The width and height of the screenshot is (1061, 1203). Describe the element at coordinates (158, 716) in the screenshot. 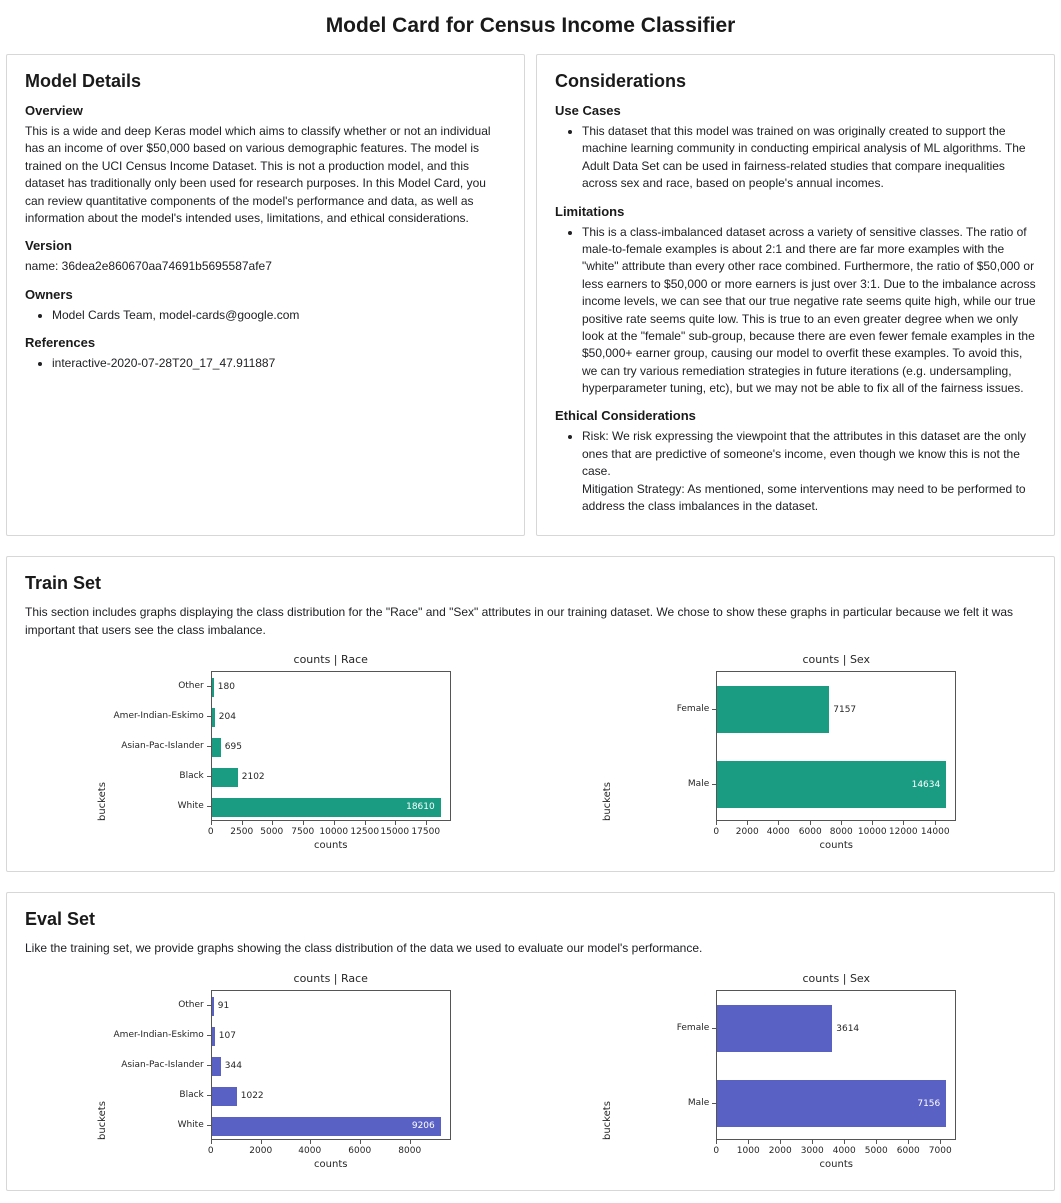

I see `y-tick-label: Amer-Indian-Eskimo` at that location.